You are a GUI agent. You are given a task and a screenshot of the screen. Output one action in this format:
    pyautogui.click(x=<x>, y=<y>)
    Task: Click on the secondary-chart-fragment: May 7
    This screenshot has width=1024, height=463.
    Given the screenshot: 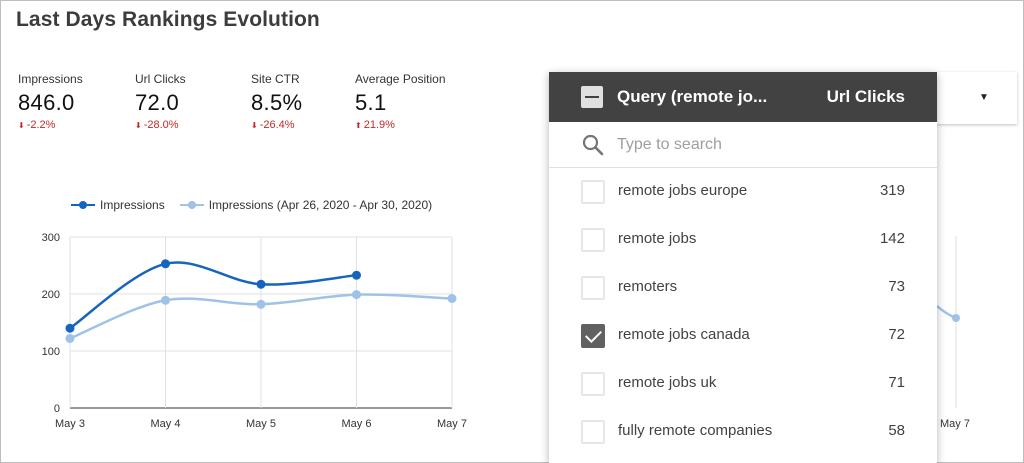 What is the action you would take?
    pyautogui.click(x=953, y=333)
    